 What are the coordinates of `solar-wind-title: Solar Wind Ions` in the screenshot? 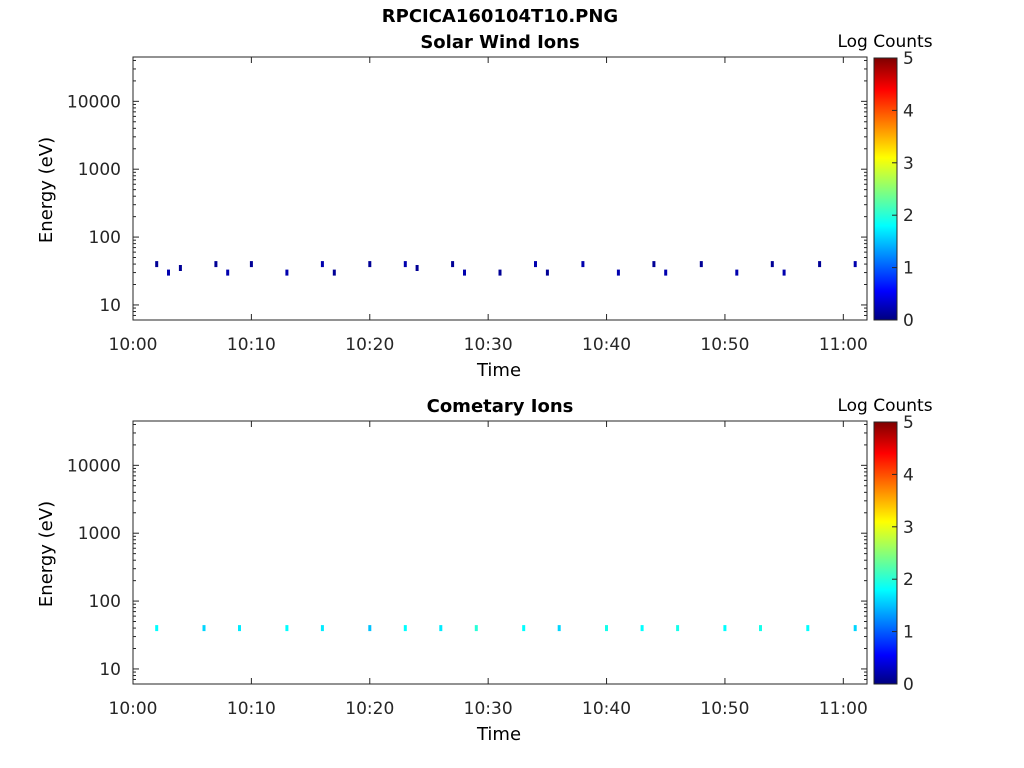 It's located at (499, 42).